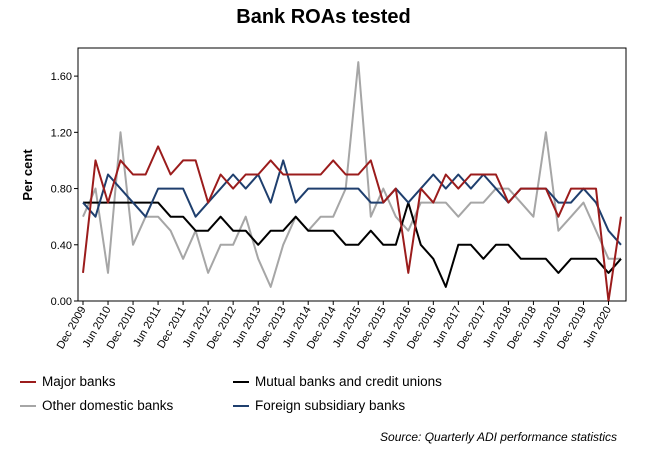 This screenshot has width=647, height=453. I want to click on legend-item-major-banks: Major banks, so click(68, 381).